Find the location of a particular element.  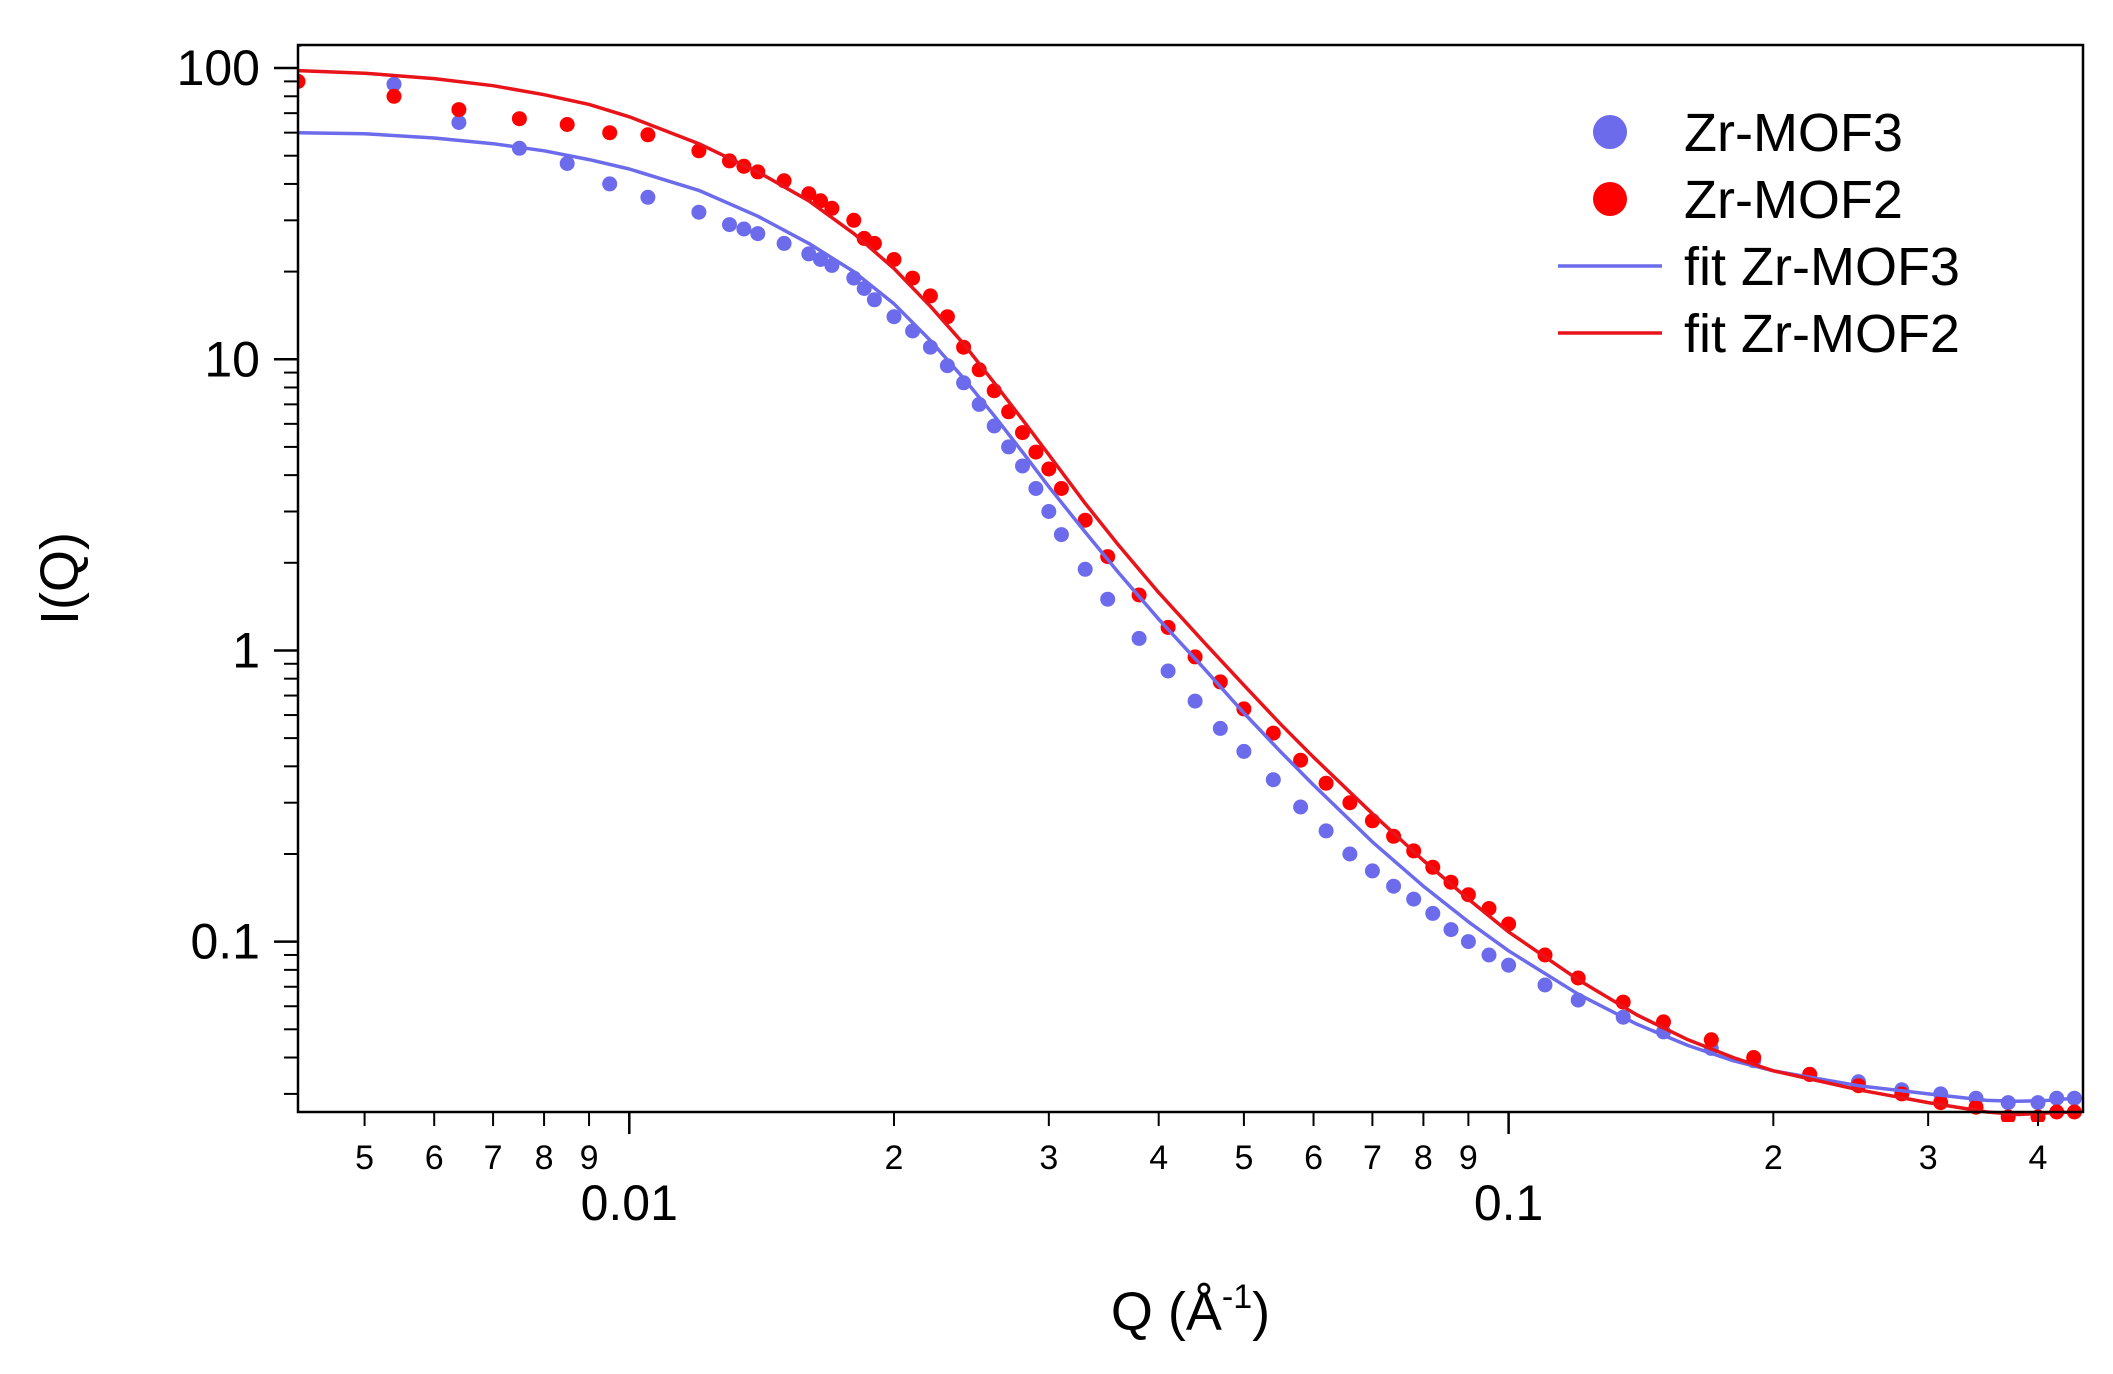

x-axis-title: Q (Å-1) is located at coordinates (1190, 1310).